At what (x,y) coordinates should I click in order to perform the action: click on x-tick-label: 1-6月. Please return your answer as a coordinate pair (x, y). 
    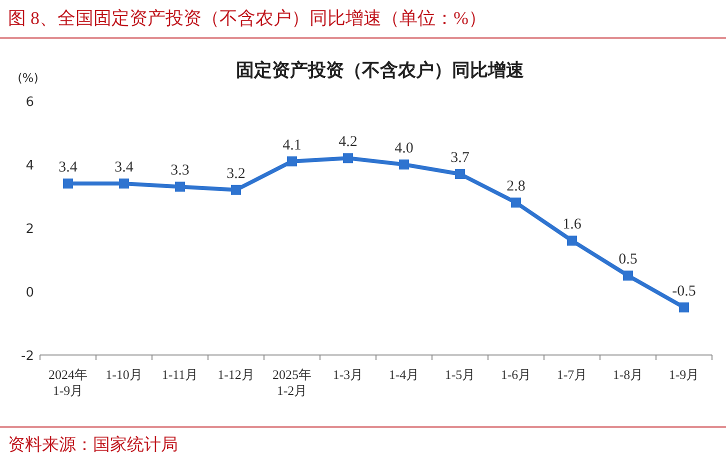
    Looking at the image, I should click on (516, 374).